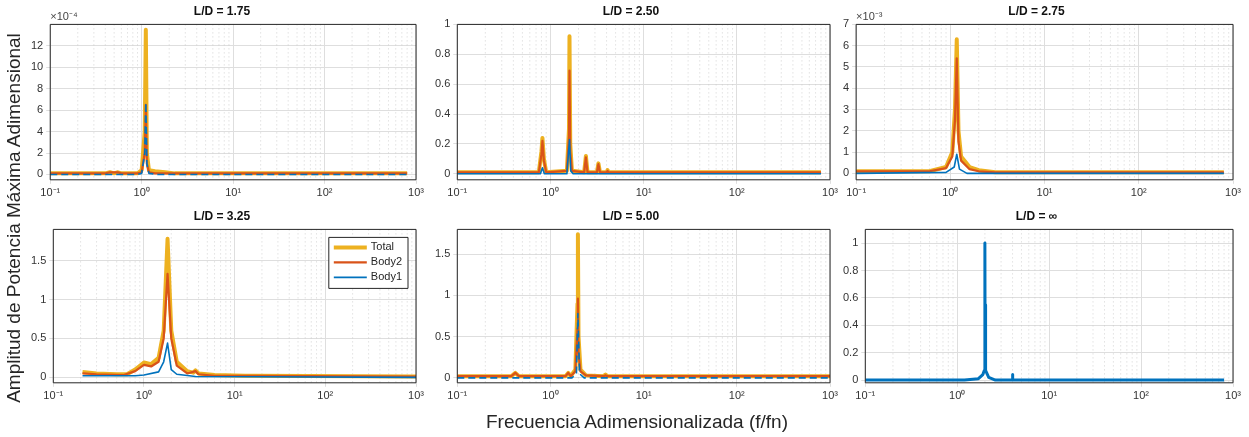 The height and width of the screenshot is (437, 1249). I want to click on text: ×10⁻⁴, so click(64, 15).